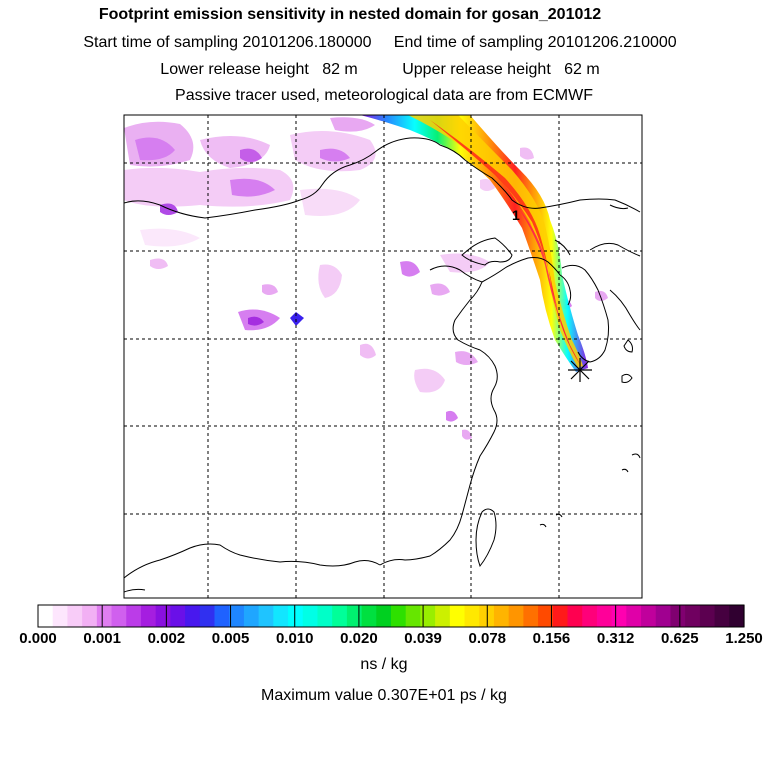 The height and width of the screenshot is (768, 768). What do you see at coordinates (294, 638) in the screenshot?
I see `colorbar-tick-label: 0.010` at bounding box center [294, 638].